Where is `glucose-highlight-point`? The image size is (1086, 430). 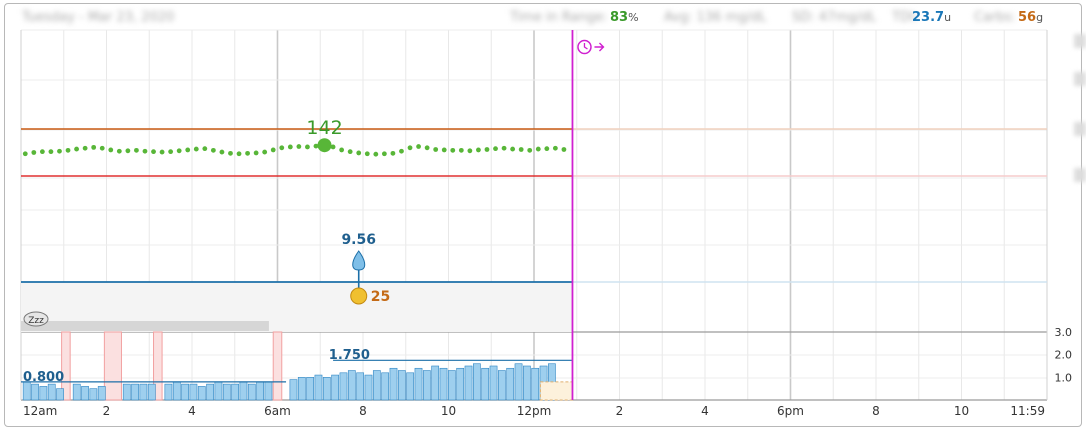 glucose-highlight-point is located at coordinates (324, 145).